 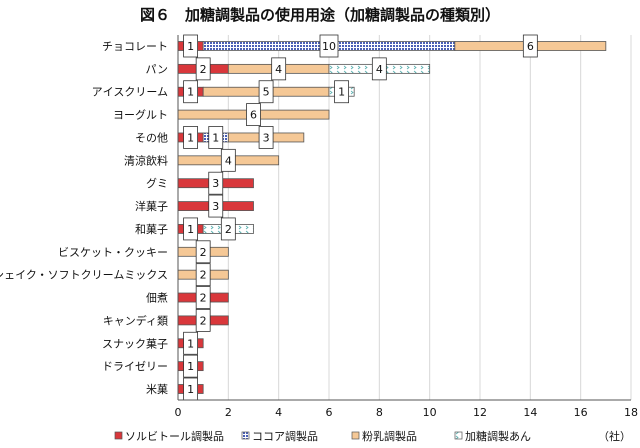 What do you see at coordinates (480, 412) in the screenshot?
I see `x-tick-label: 12` at bounding box center [480, 412].